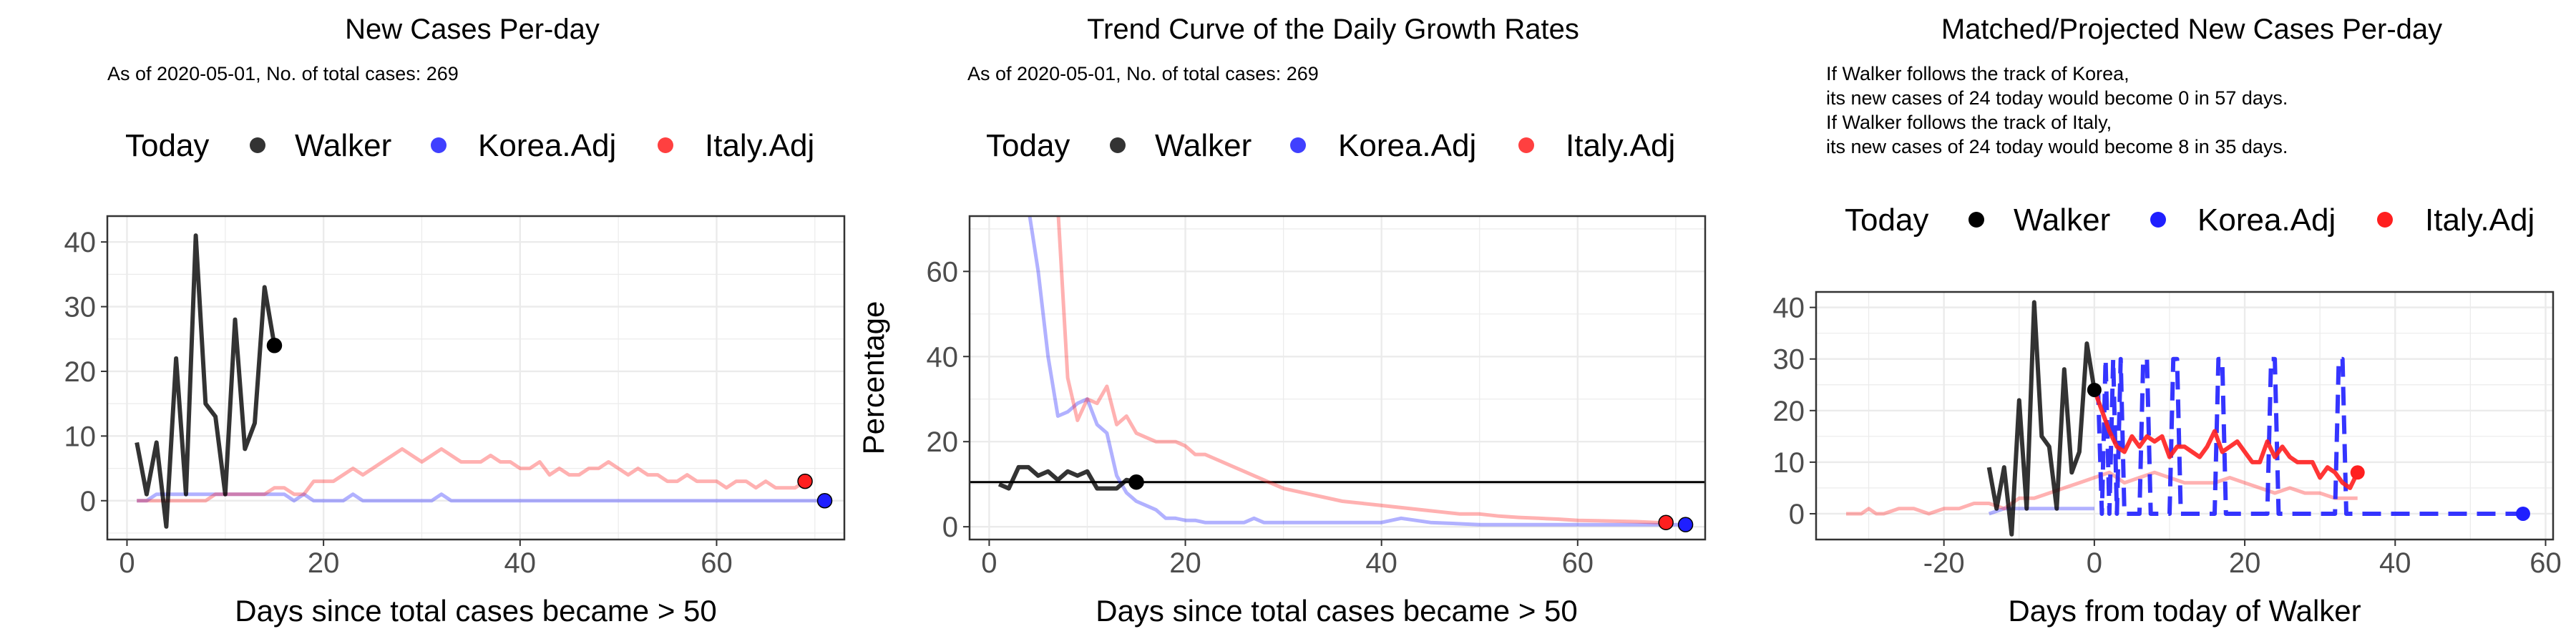 The width and height of the screenshot is (2576, 644). What do you see at coordinates (1977, 73) in the screenshot?
I see `panel-subtitle-line: If Walker follows the track of Korea,` at bounding box center [1977, 73].